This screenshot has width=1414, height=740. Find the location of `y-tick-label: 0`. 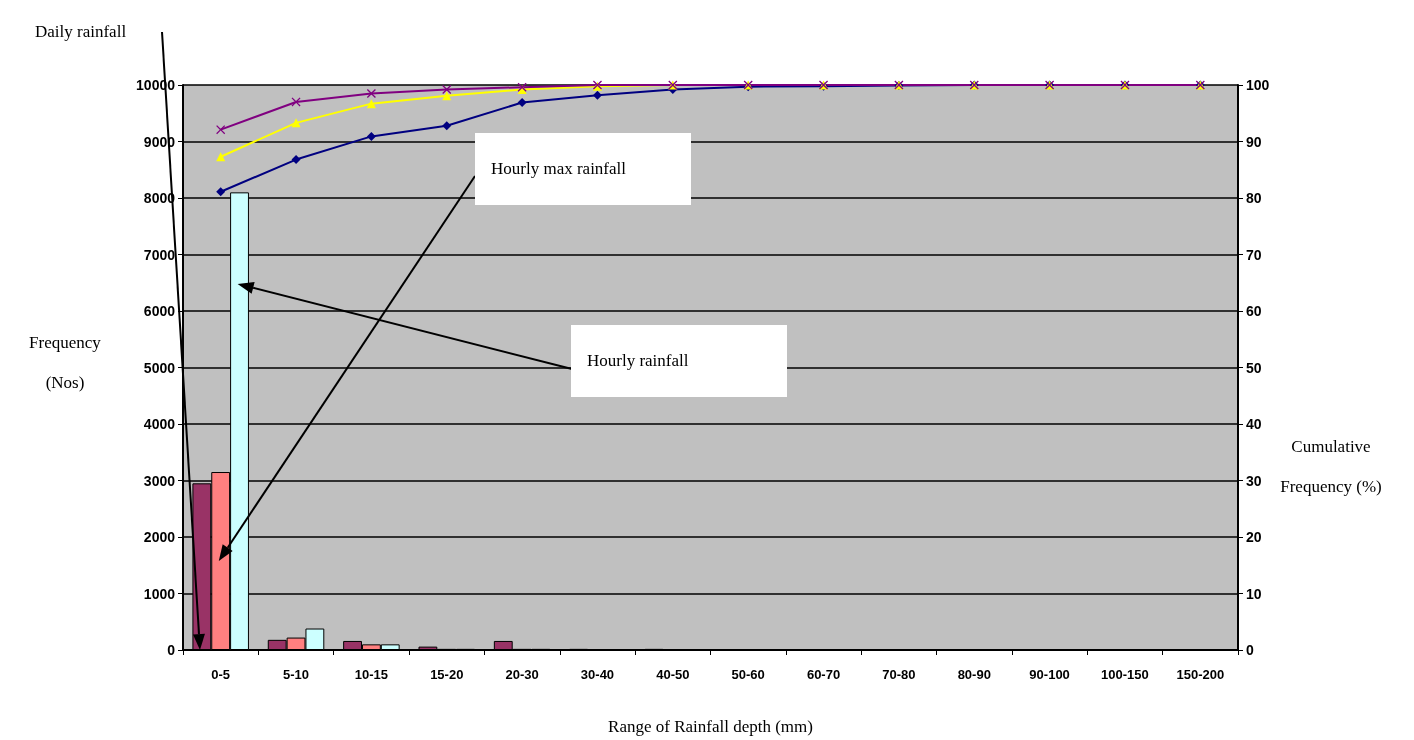

y-tick-label: 0 is located at coordinates (171, 650).